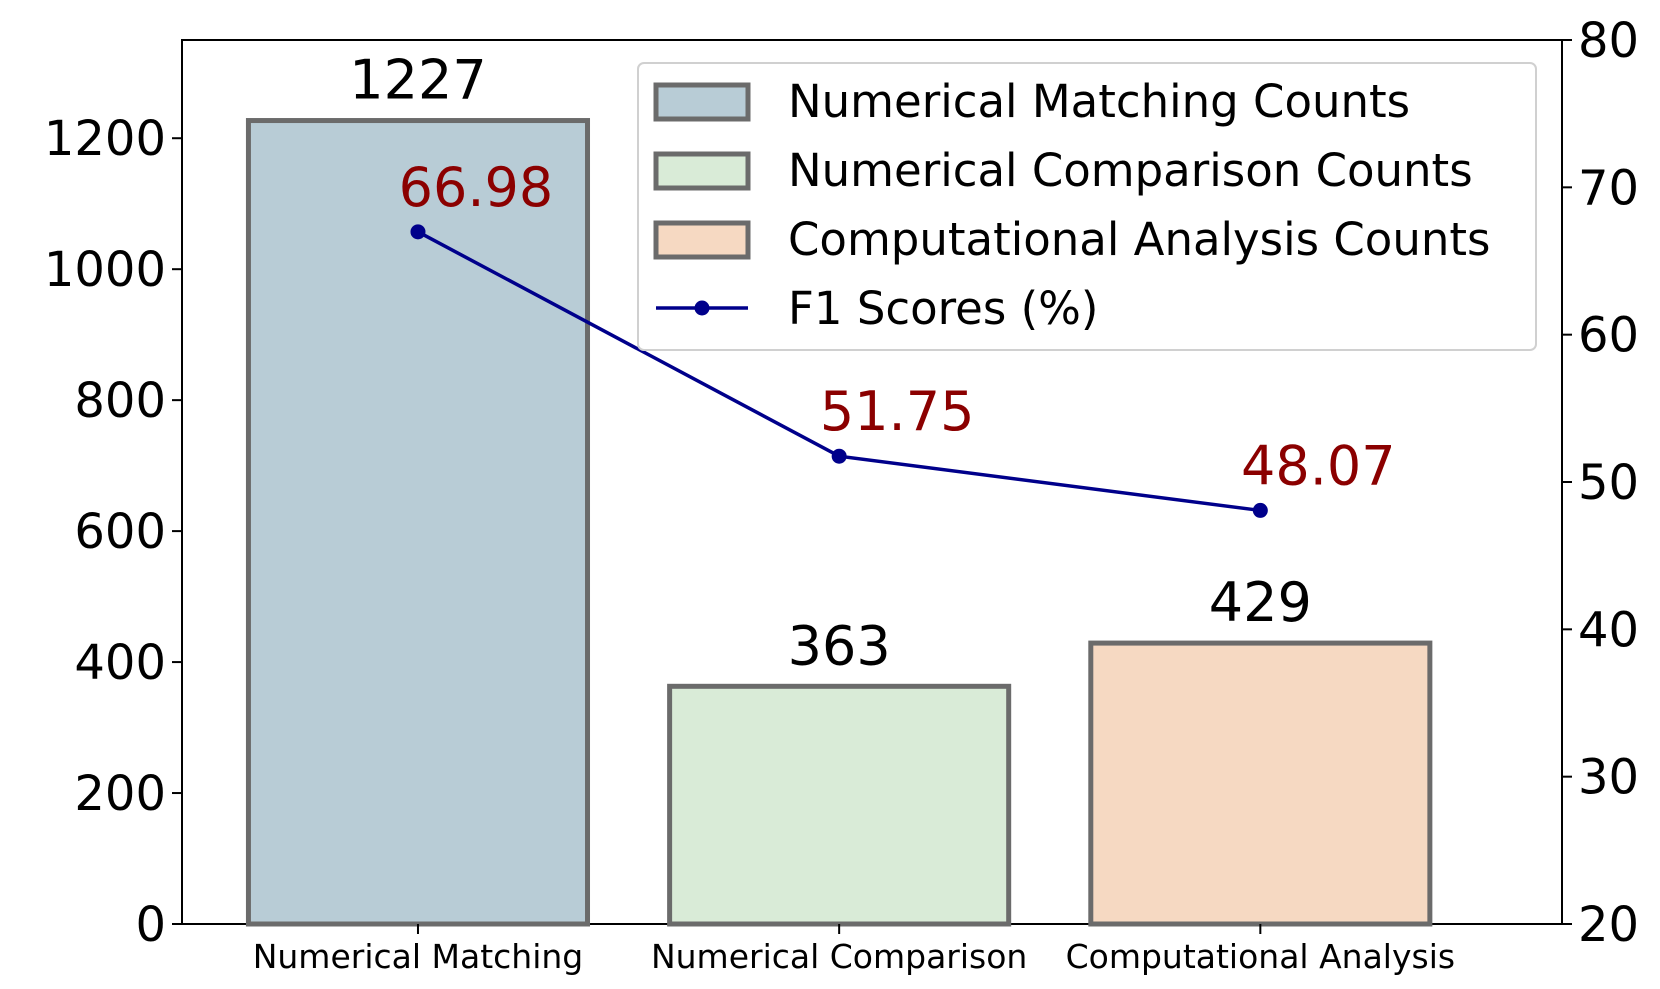 The image size is (1660, 989). I want to click on x-axis-tick-label: Computational Analysis, so click(1260, 956).